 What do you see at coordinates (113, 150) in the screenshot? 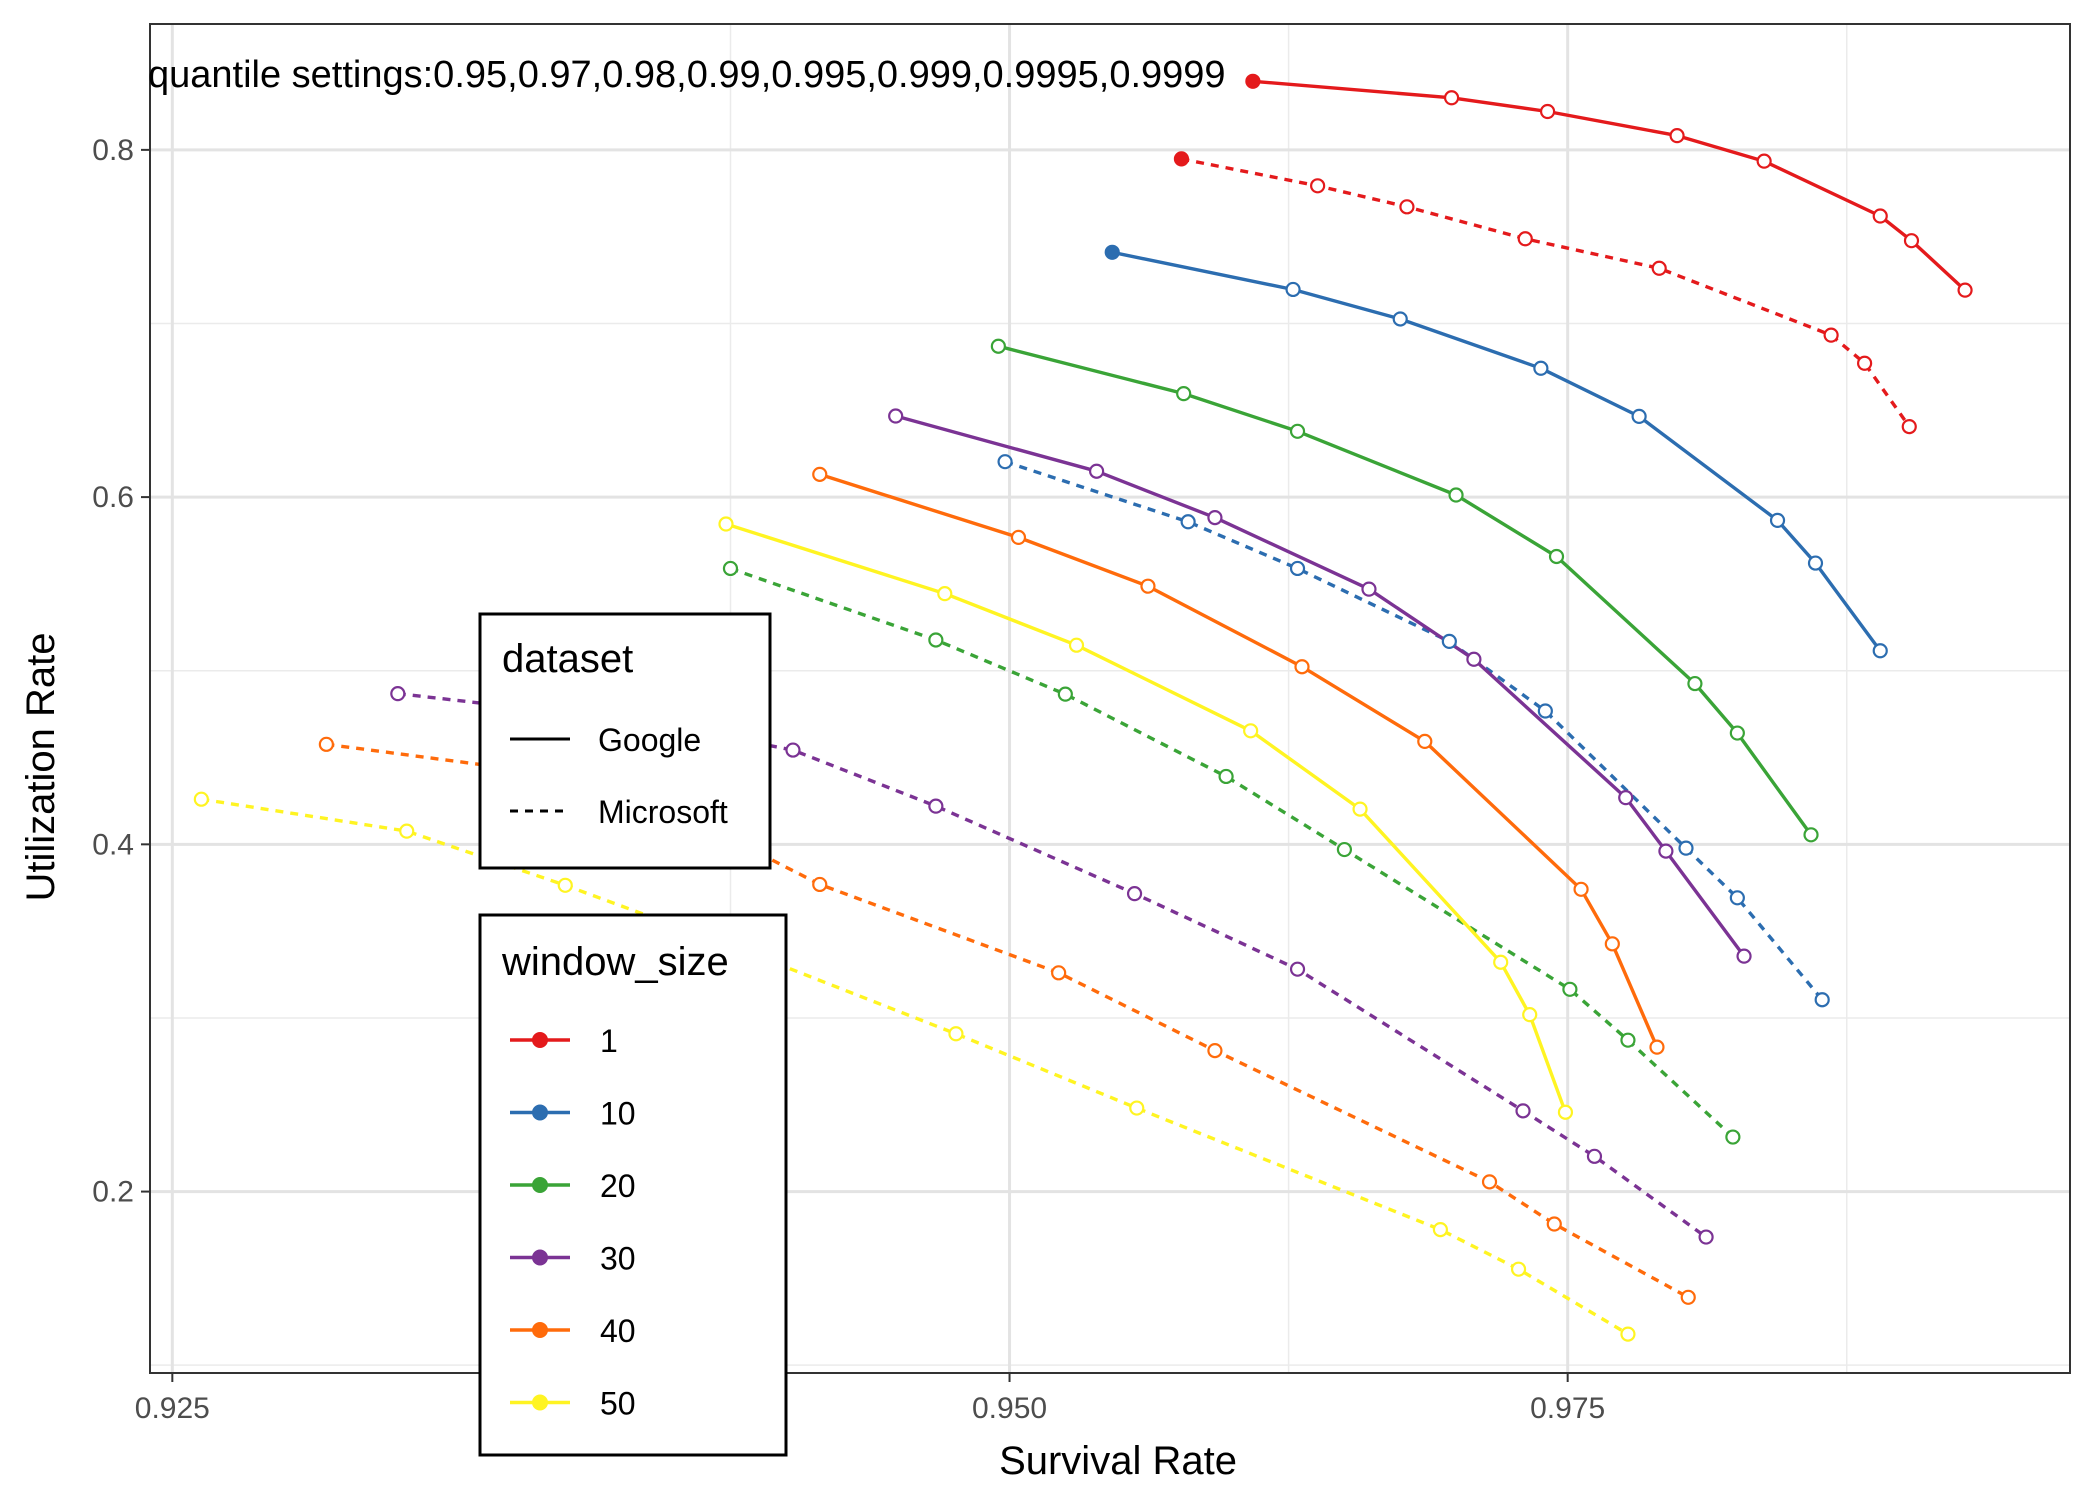
I see `y-tick-label: 0.8` at bounding box center [113, 150].